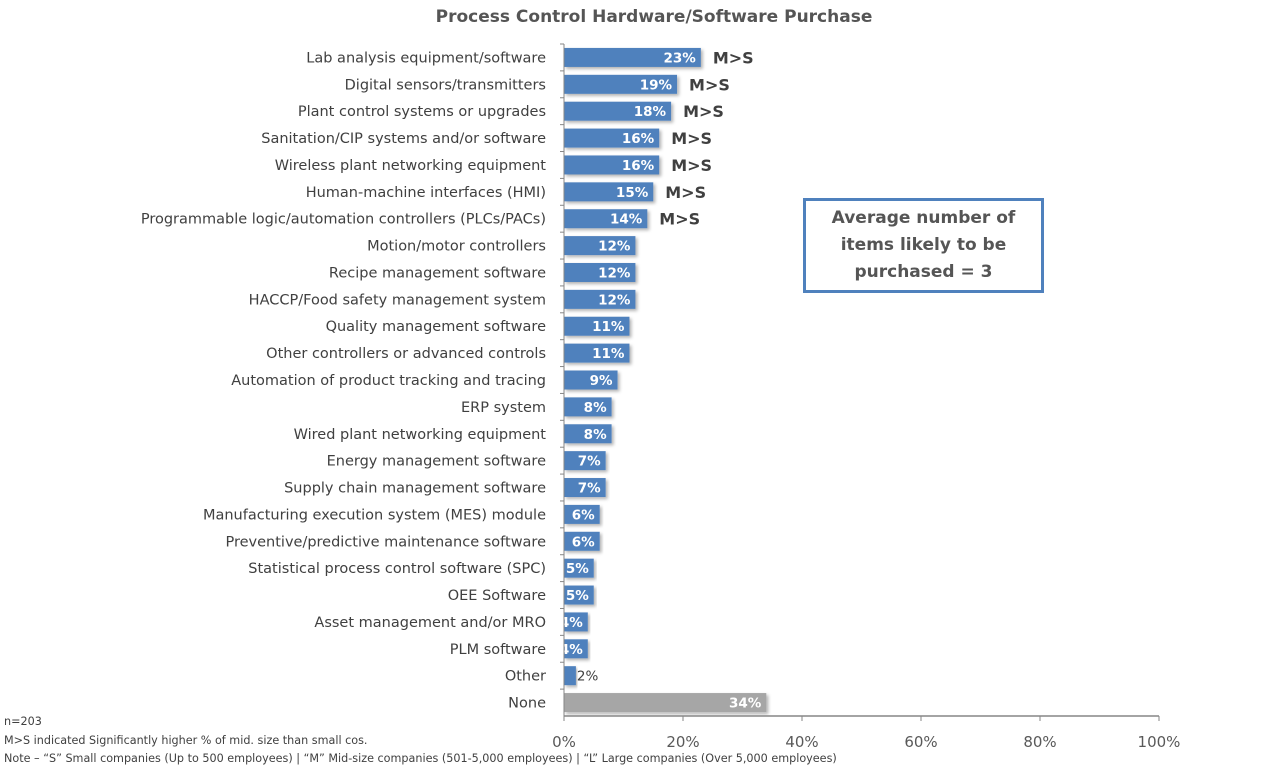 The height and width of the screenshot is (774, 1284). I want to click on bar-row: Human-machine interfaces (HMI) 15% M>S, so click(506, 192).